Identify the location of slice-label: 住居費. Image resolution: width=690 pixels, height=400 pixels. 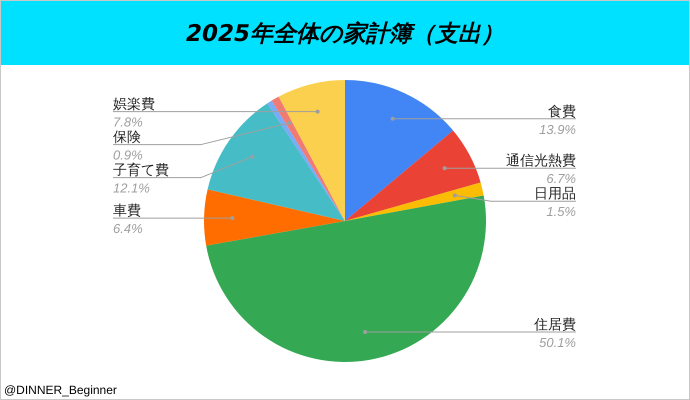
(554, 324).